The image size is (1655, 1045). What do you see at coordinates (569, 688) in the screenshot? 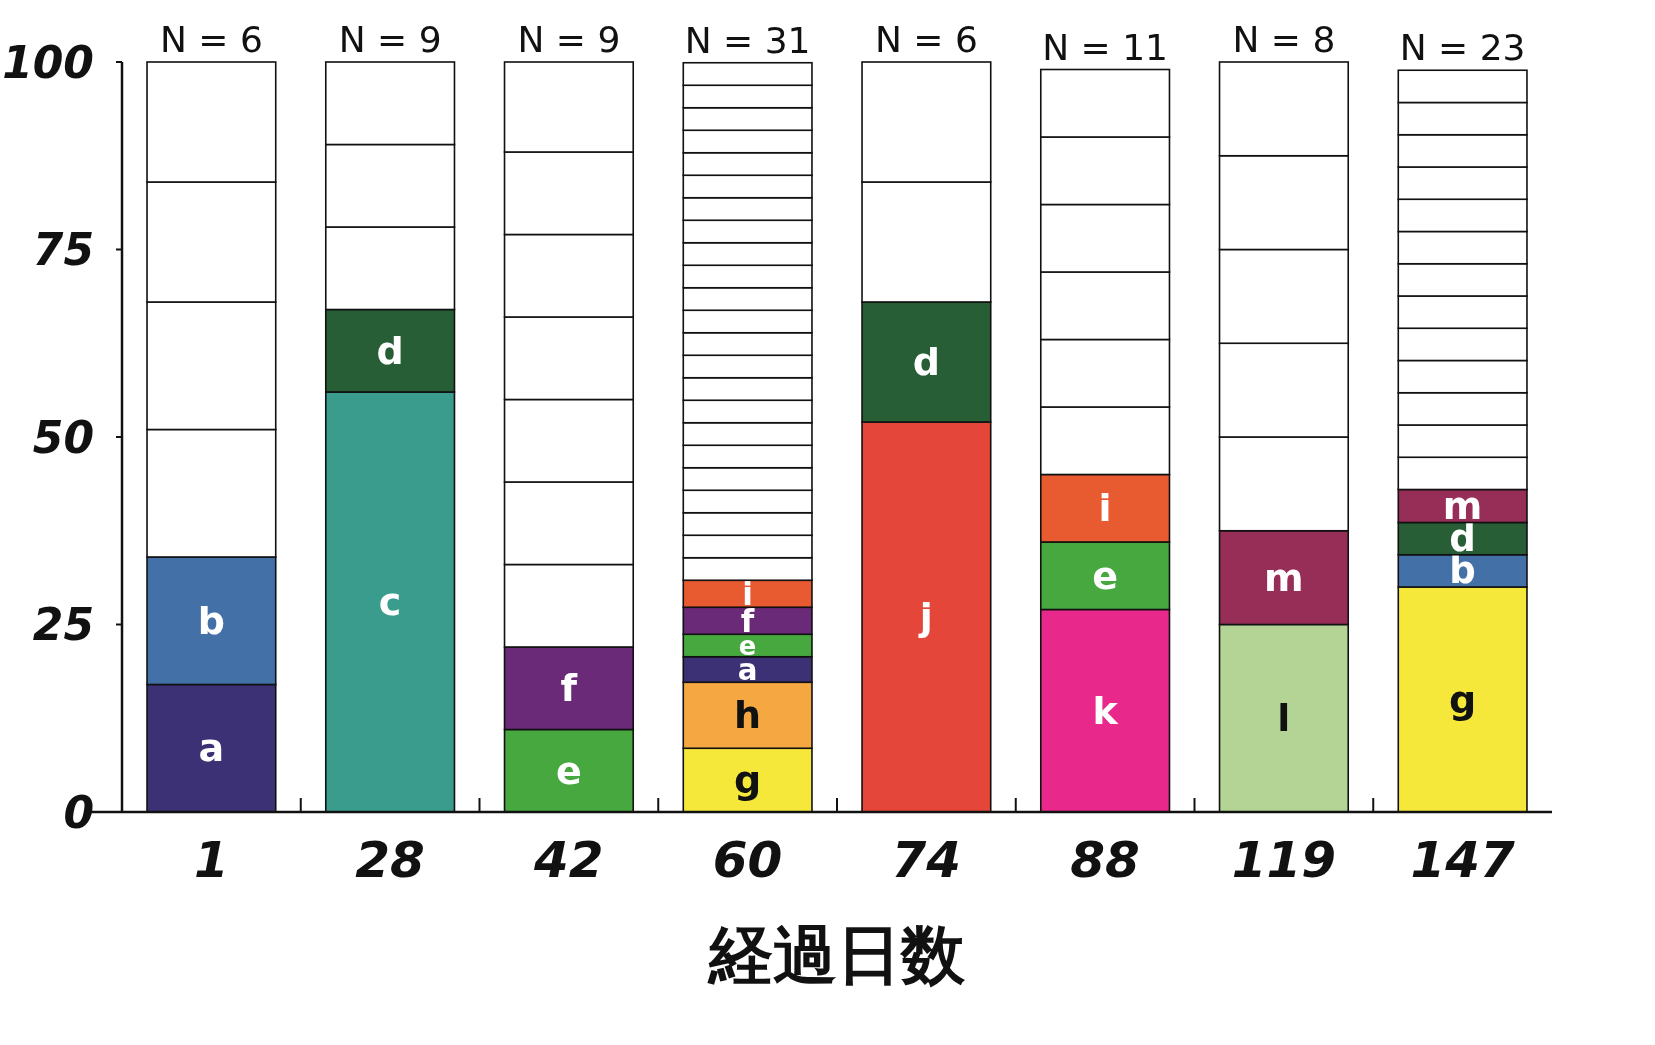
I see `data-label: f` at bounding box center [569, 688].